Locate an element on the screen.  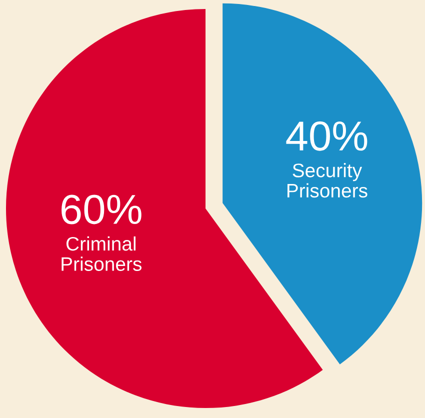
data-label: 60% is located at coordinates (102, 209).